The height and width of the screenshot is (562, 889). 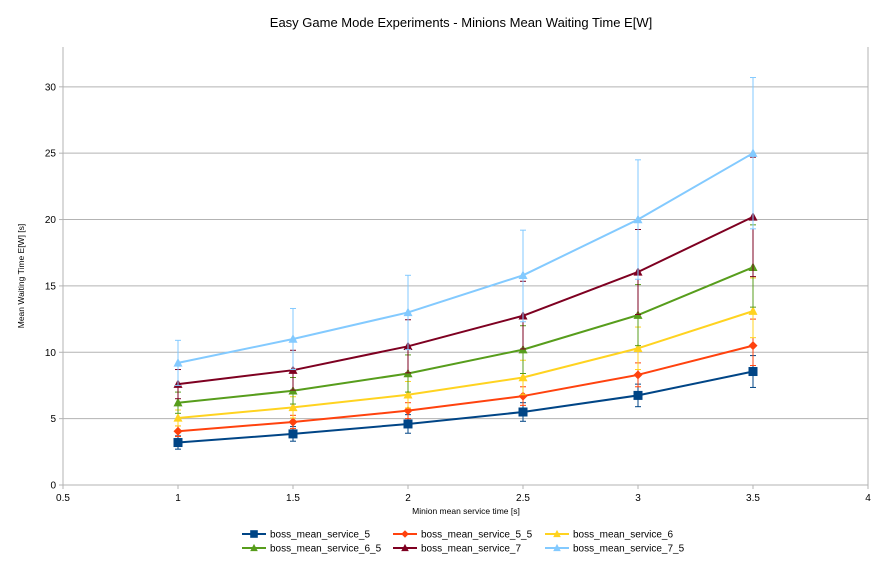 I want to click on legend-label: boss_mean_service_6_5, so click(x=326, y=549).